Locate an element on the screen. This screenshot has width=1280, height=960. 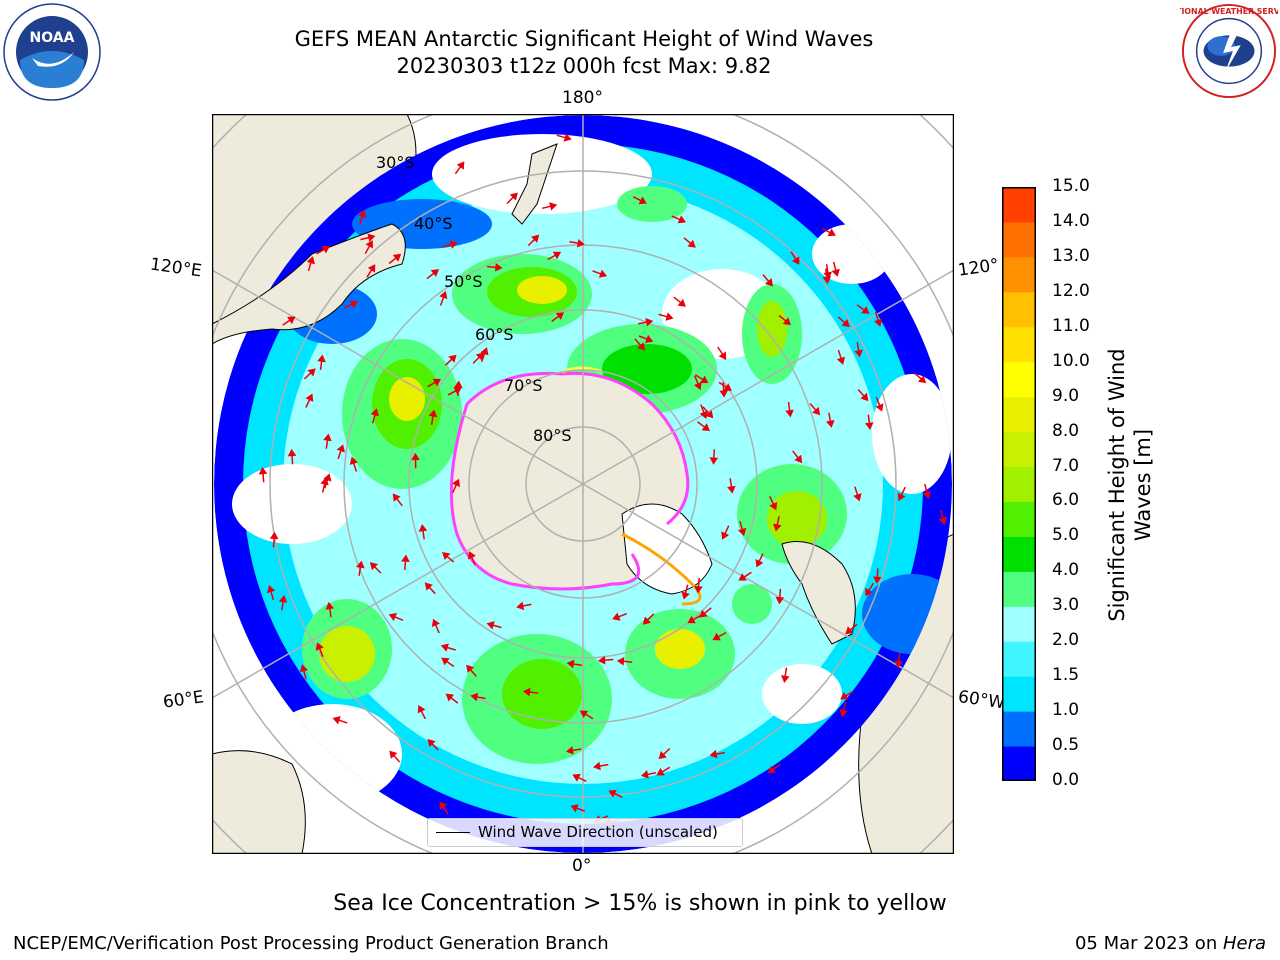
colorbar-tick-label: 11.0 is located at coordinates (1071, 325).